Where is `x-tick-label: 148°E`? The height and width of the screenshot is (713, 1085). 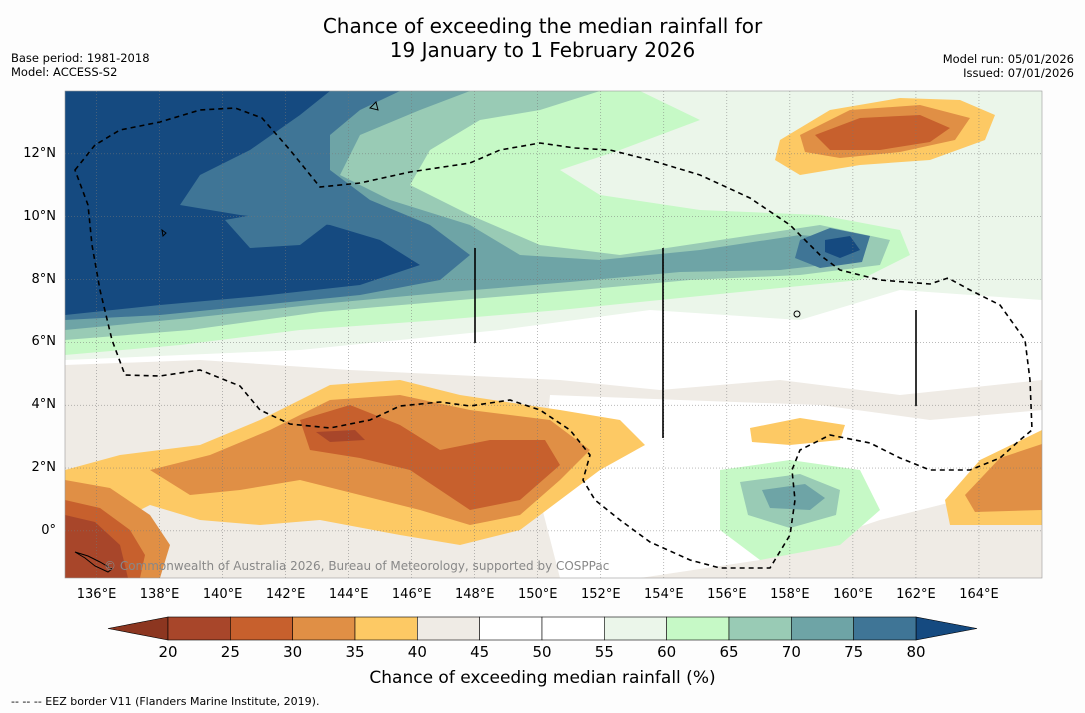
x-tick-label: 148°E is located at coordinates (474, 594).